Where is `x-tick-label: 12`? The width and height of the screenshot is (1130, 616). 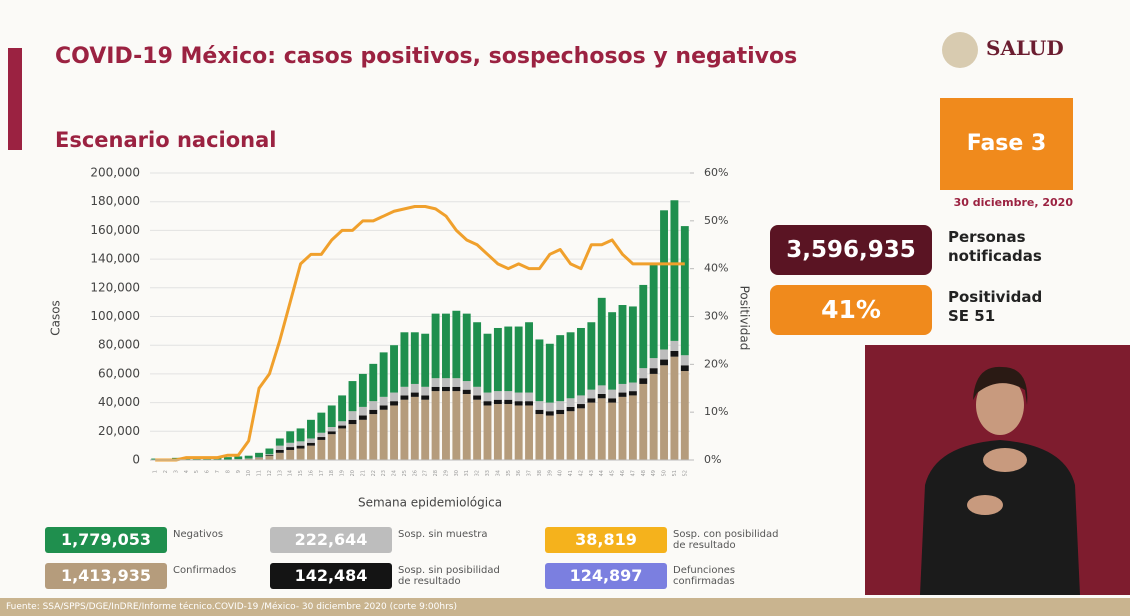 x-tick-label: 12 is located at coordinates (270, 473).